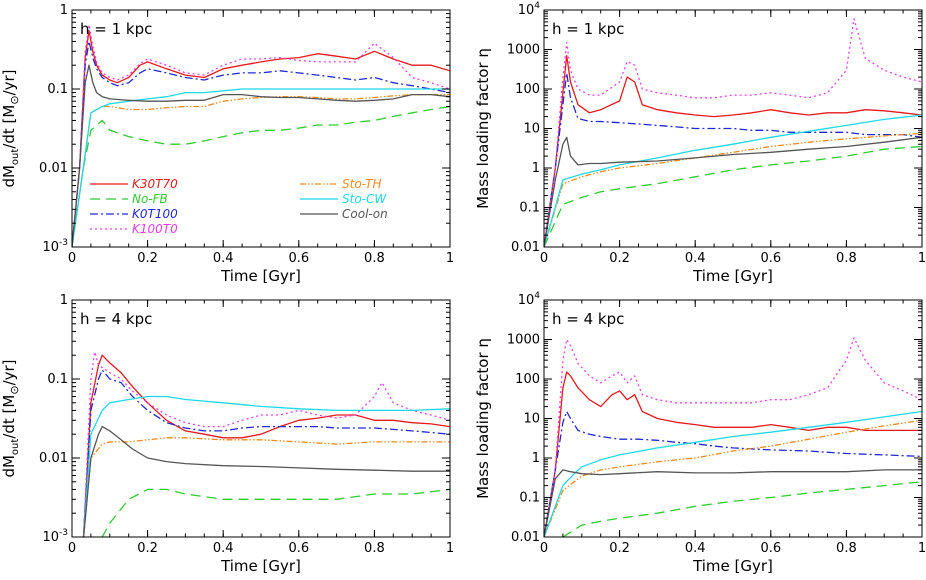  Describe the element at coordinates (155, 184) in the screenshot. I see `legend-label-k30t70: K30T70` at that location.